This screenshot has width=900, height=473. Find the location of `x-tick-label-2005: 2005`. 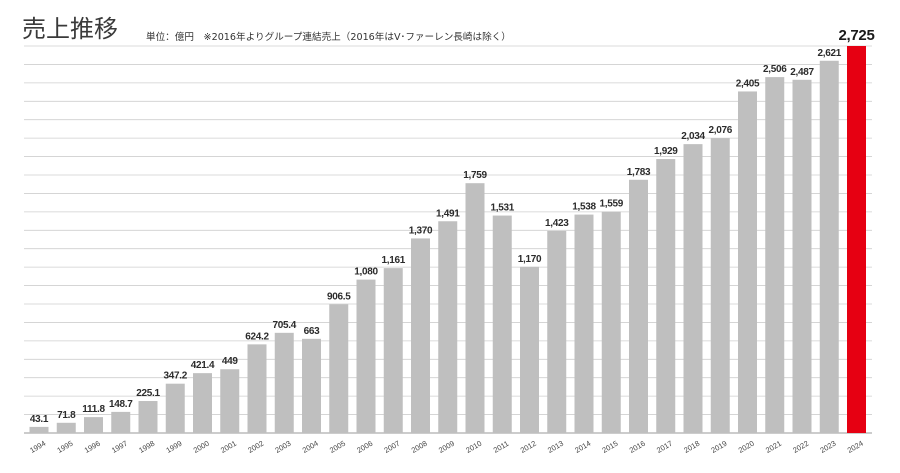

x-tick-label-2005: 2005 is located at coordinates (337, 447).